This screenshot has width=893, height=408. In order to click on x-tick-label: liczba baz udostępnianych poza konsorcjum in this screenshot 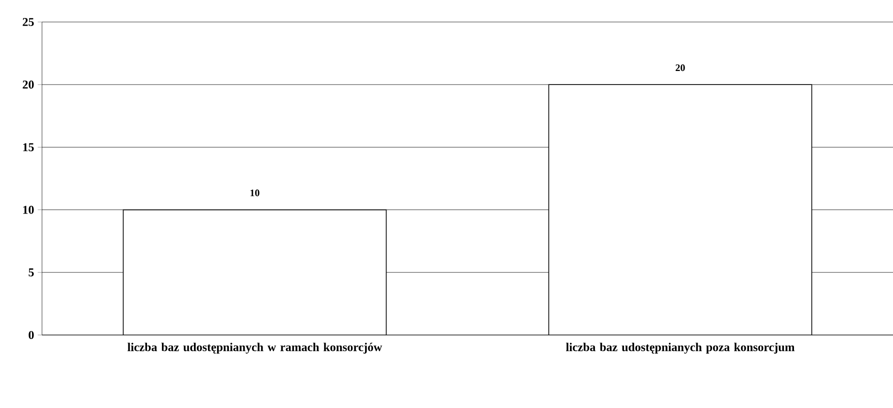, I will do `click(680, 348)`.